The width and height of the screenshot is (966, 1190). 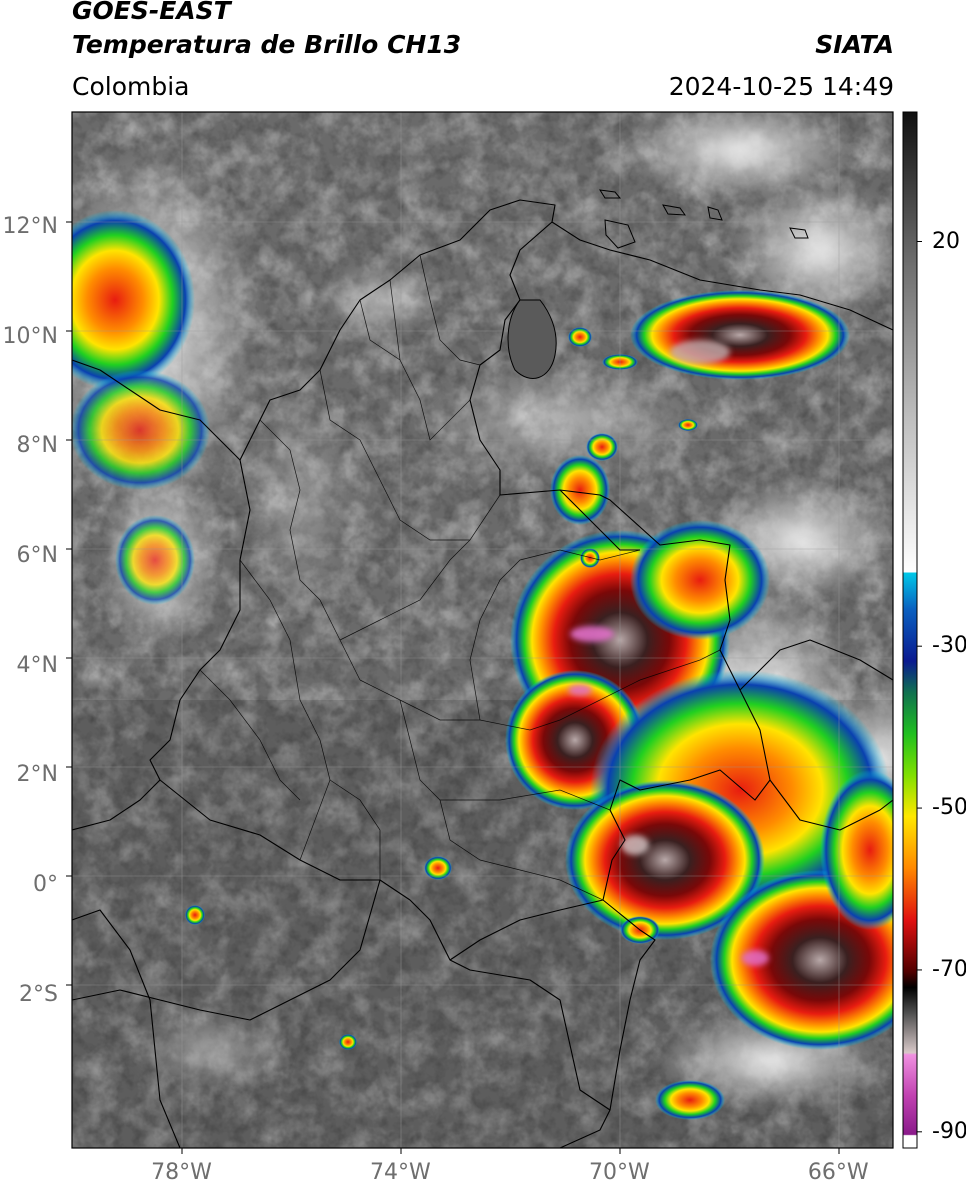 I want to click on lon-label: 74°W, so click(x=400, y=1172).